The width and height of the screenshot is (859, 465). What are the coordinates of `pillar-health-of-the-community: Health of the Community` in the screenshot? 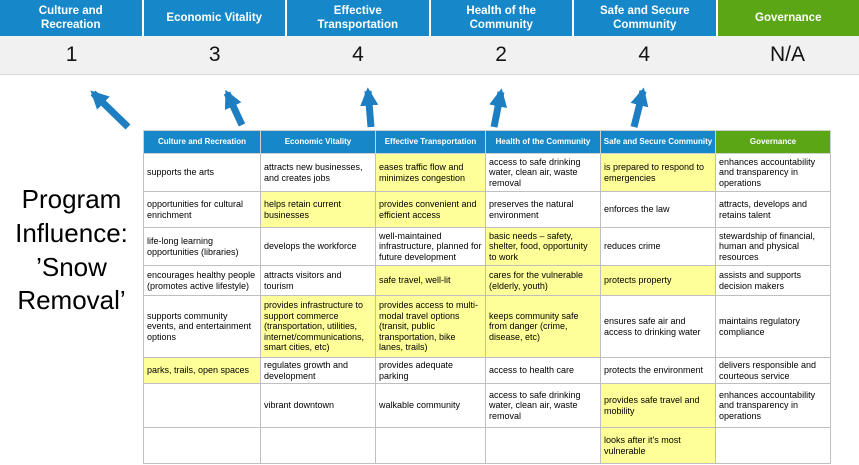 It's located at (502, 18).